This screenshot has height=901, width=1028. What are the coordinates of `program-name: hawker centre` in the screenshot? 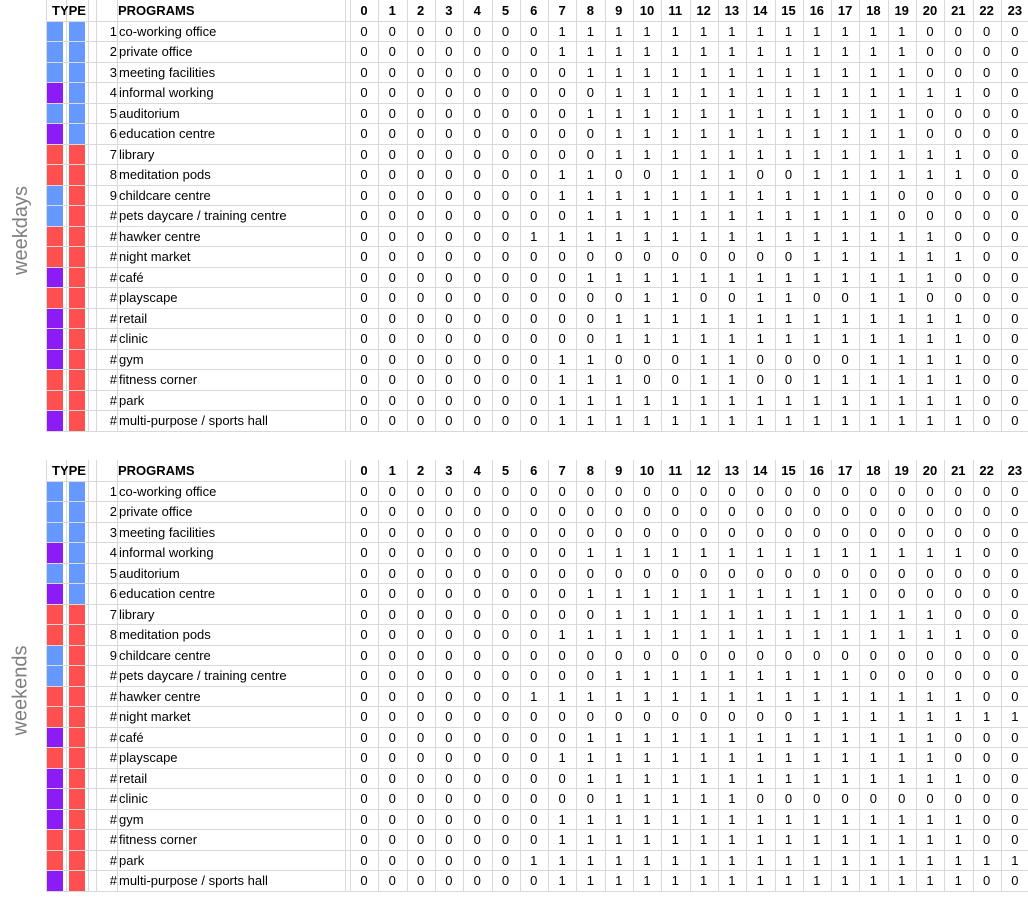 It's located at (160, 236).